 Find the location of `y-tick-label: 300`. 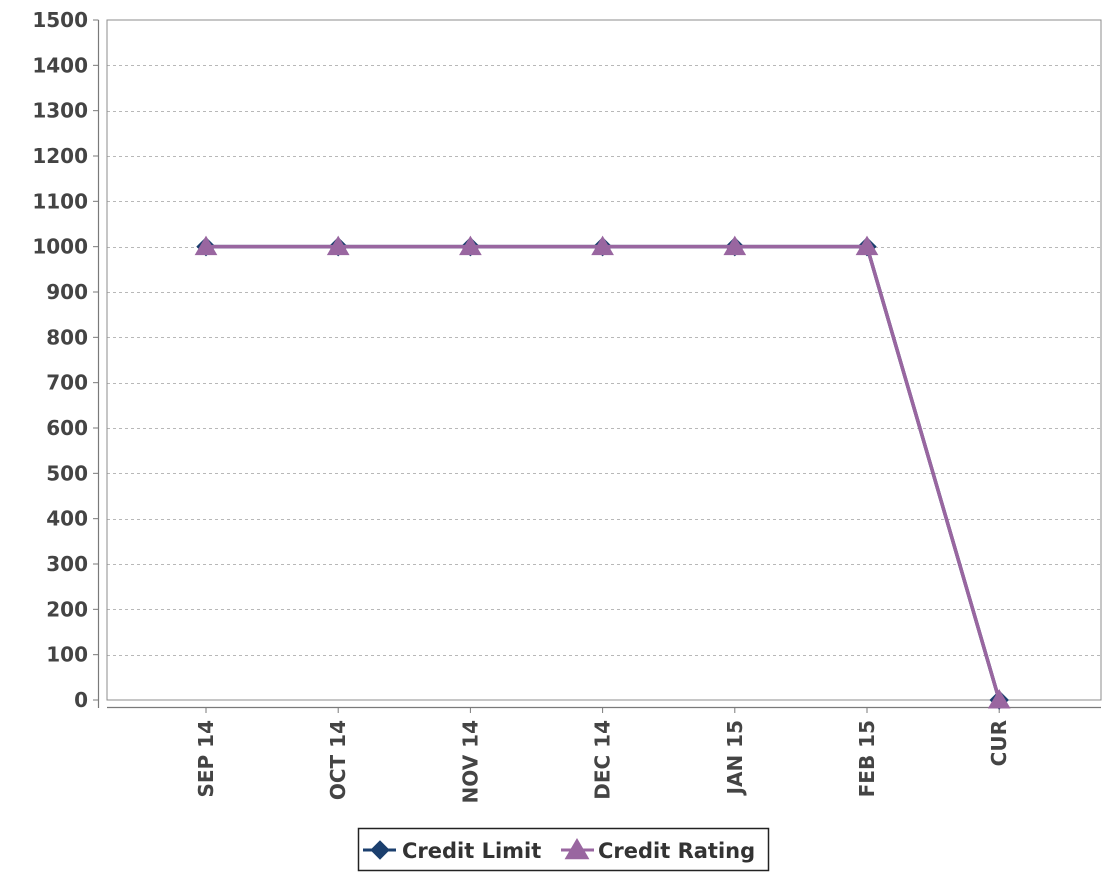

y-tick-label: 300 is located at coordinates (67, 564).